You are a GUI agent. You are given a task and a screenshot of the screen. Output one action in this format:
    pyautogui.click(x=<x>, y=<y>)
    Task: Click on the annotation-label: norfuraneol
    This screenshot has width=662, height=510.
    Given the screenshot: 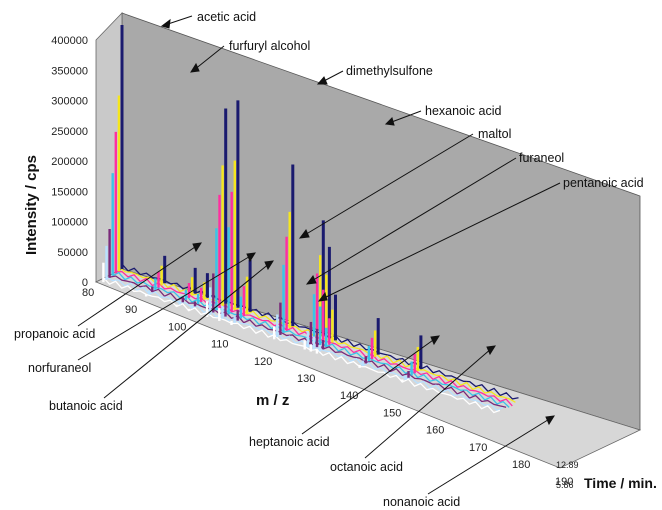 What is the action you would take?
    pyautogui.click(x=59, y=368)
    